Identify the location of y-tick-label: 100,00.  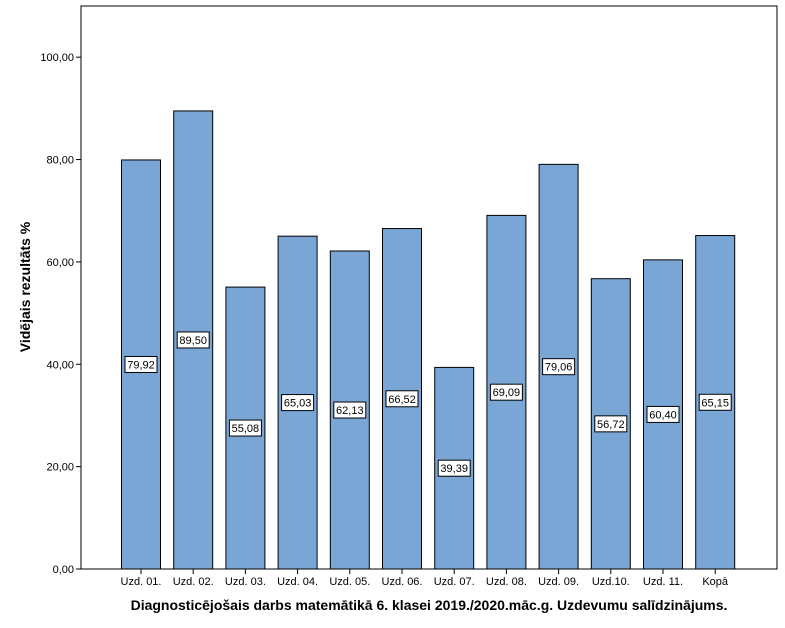
(57, 58).